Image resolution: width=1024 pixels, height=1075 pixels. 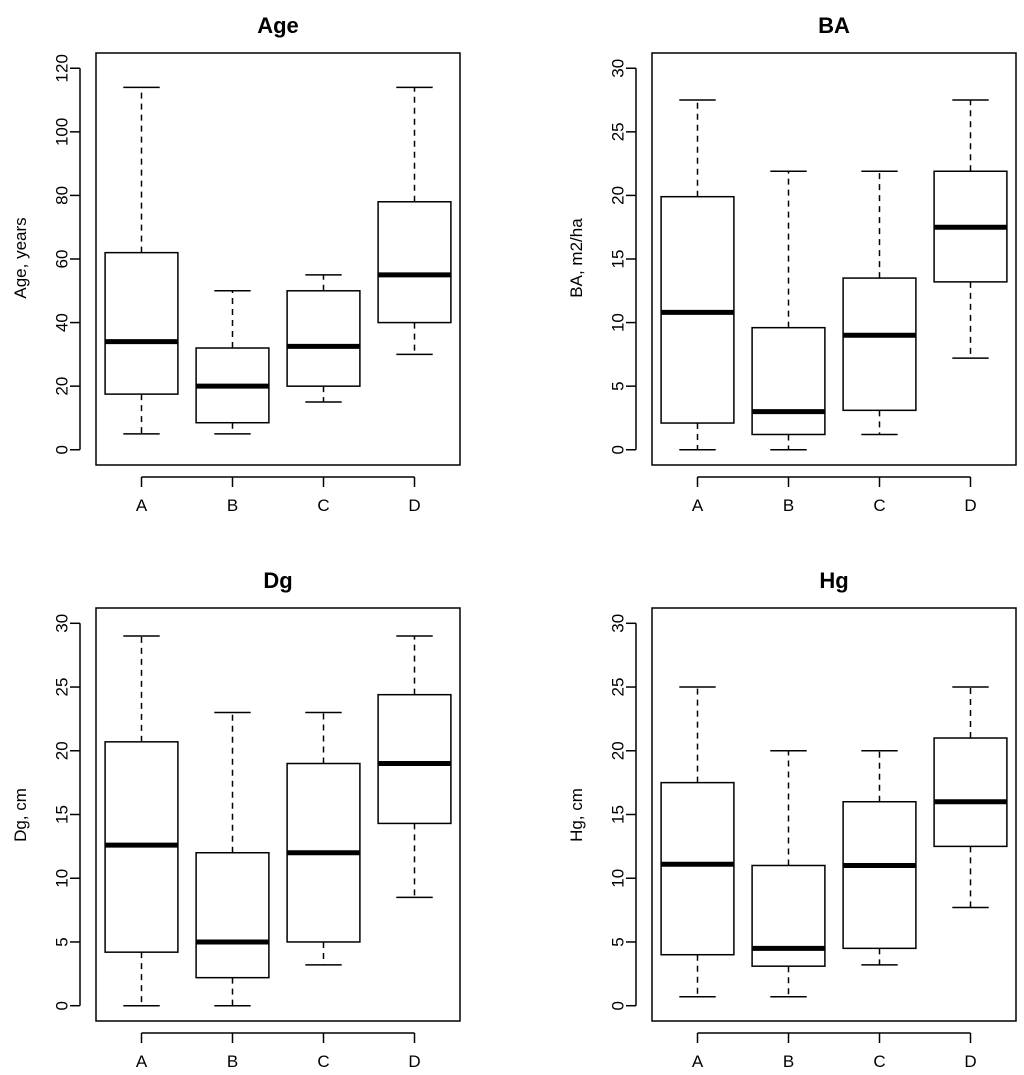 I want to click on chart-title: BA, so click(x=834, y=25).